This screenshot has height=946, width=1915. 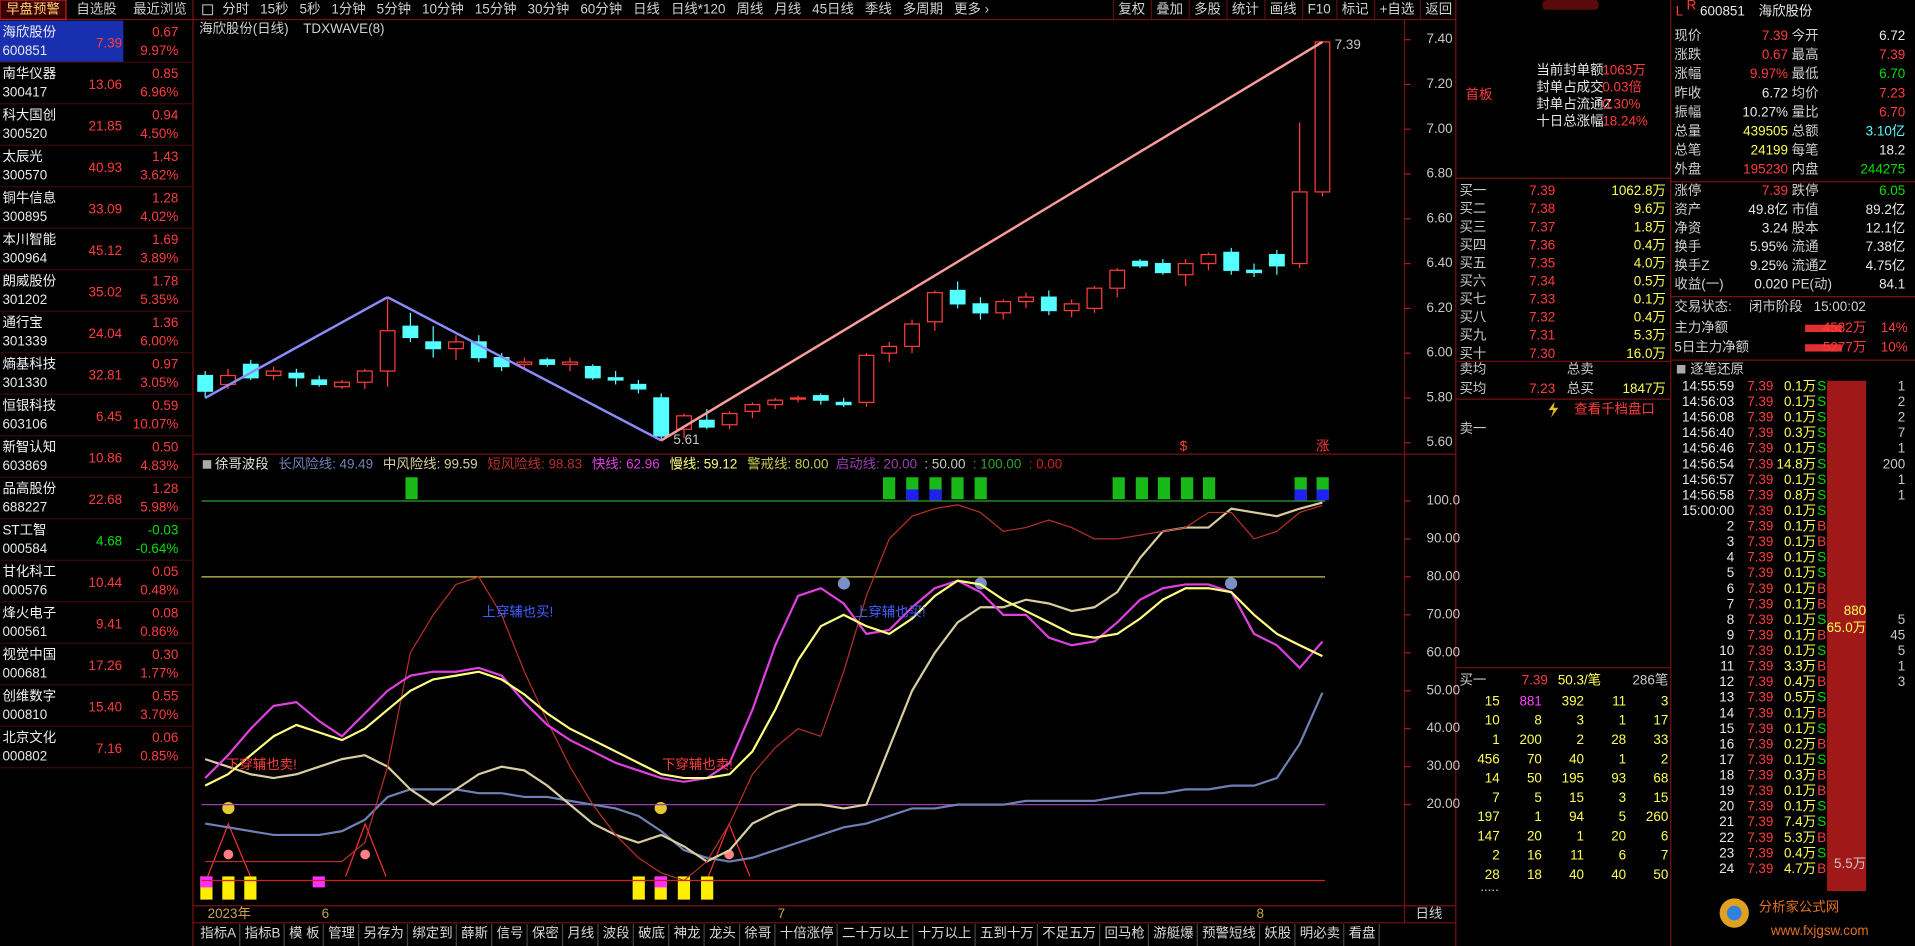 I want to click on indicator-tab: 看盘, so click(x=1362, y=932).